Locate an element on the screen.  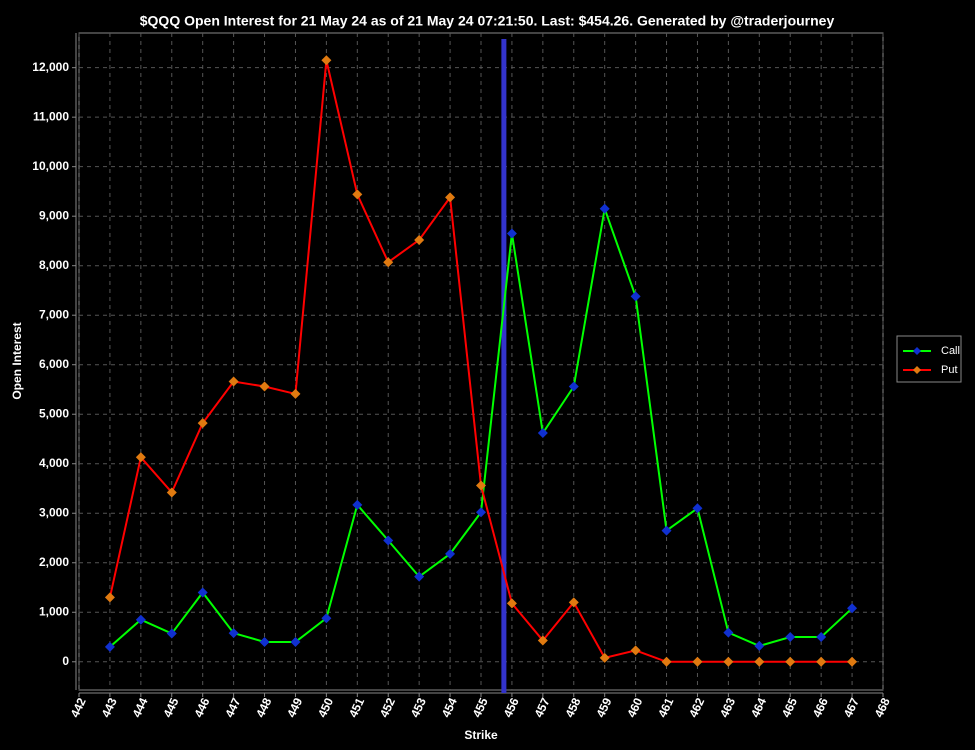
y-tick-label: 2,000 is located at coordinates (54, 562).